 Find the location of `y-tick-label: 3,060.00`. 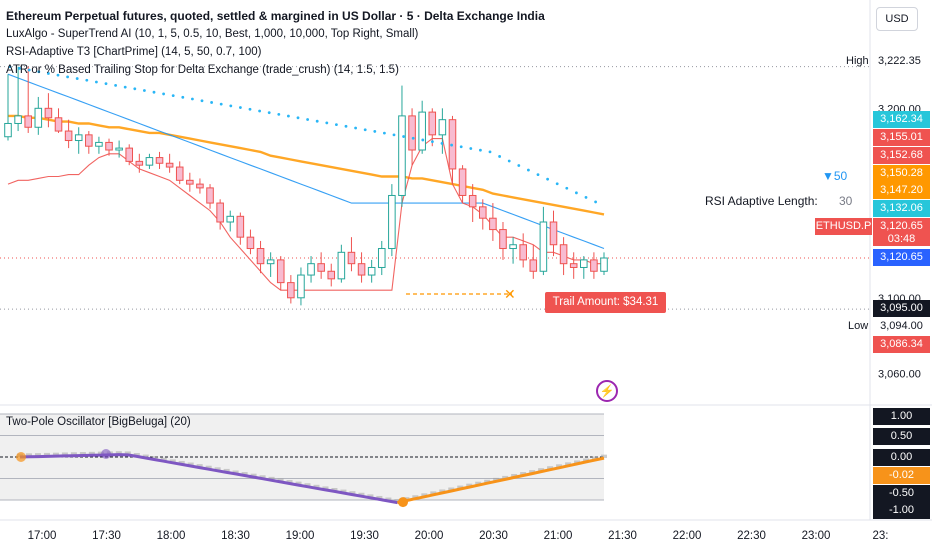

y-tick-label: 3,060.00 is located at coordinates (899, 375).